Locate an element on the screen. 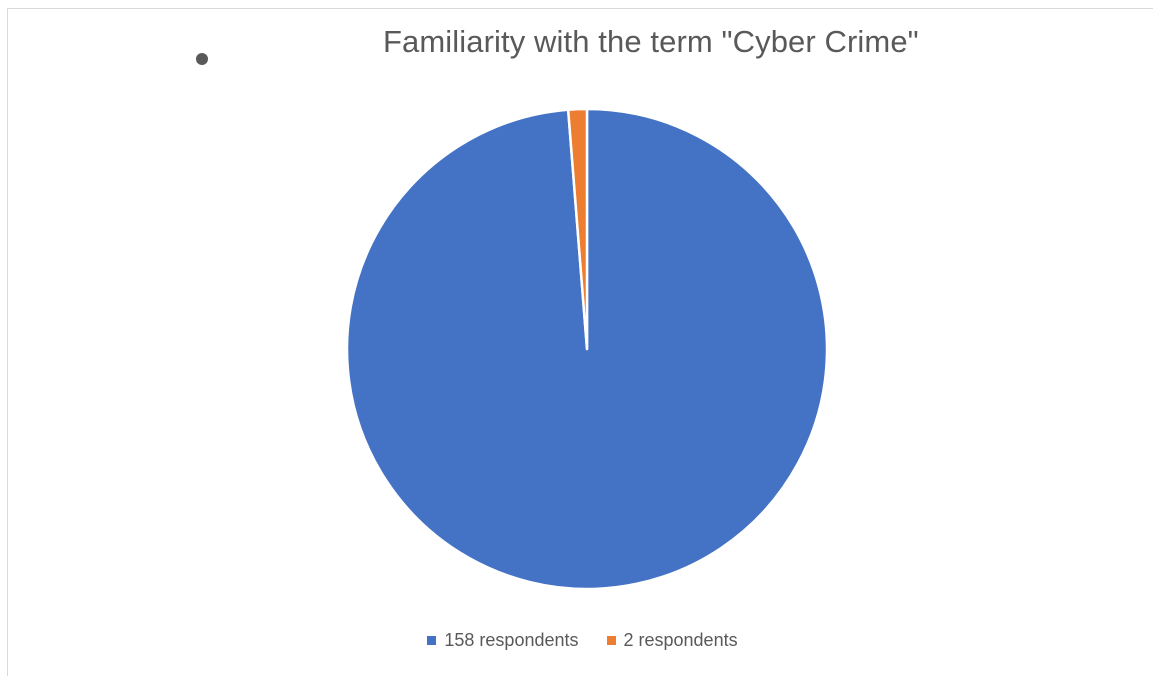  chart-legend: 158 respondents 2 respondents is located at coordinates (577, 640).